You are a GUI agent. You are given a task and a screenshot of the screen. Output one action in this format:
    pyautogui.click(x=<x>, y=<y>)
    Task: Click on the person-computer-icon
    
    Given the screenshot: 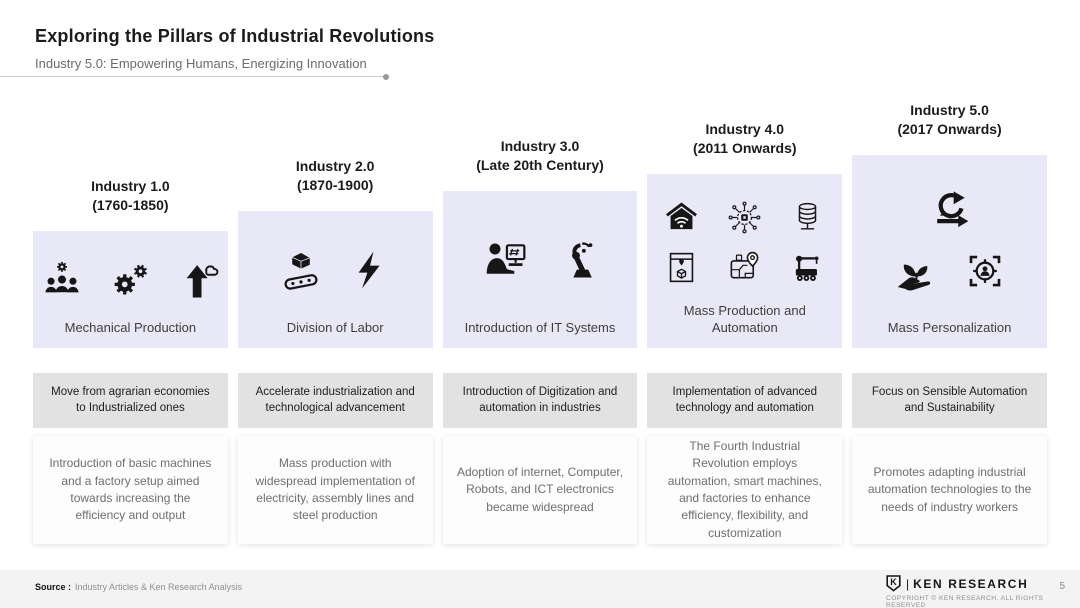 What is the action you would take?
    pyautogui.click(x=506, y=258)
    